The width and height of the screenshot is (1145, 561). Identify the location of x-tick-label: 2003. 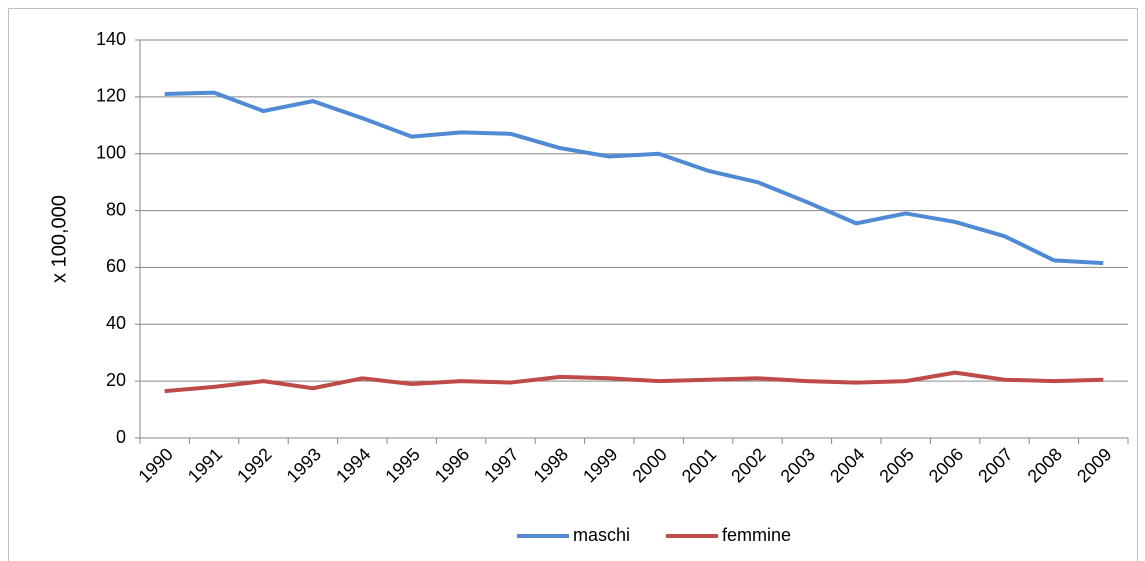
(798, 465).